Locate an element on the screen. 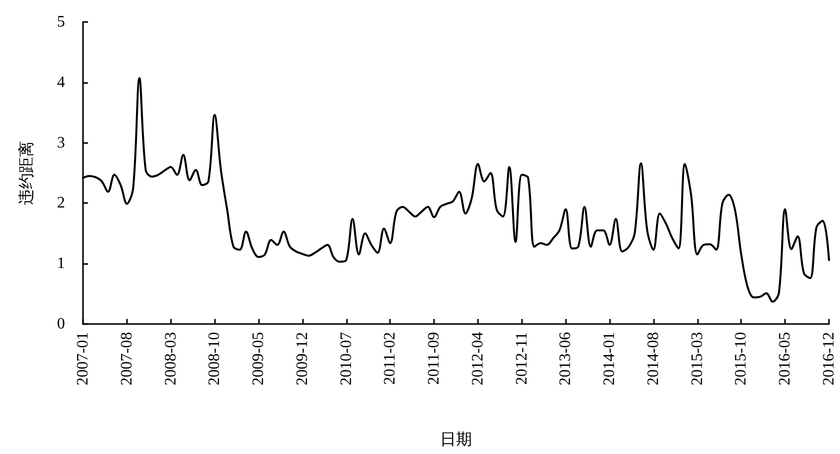 The image size is (840, 454). x-axis-title: 日期 is located at coordinates (456, 439).